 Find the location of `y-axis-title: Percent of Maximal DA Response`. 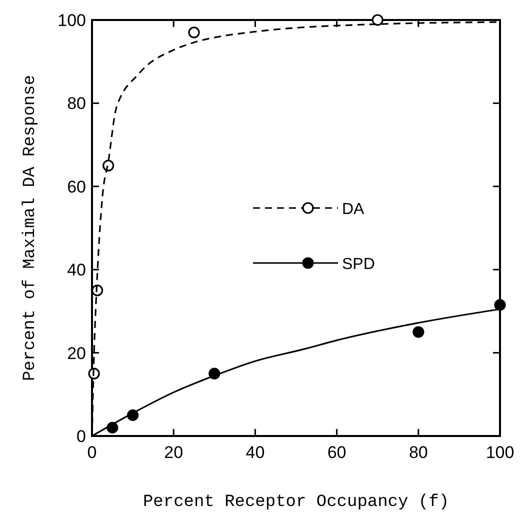

y-axis-title: Percent of Maximal DA Response is located at coordinates (30, 228).